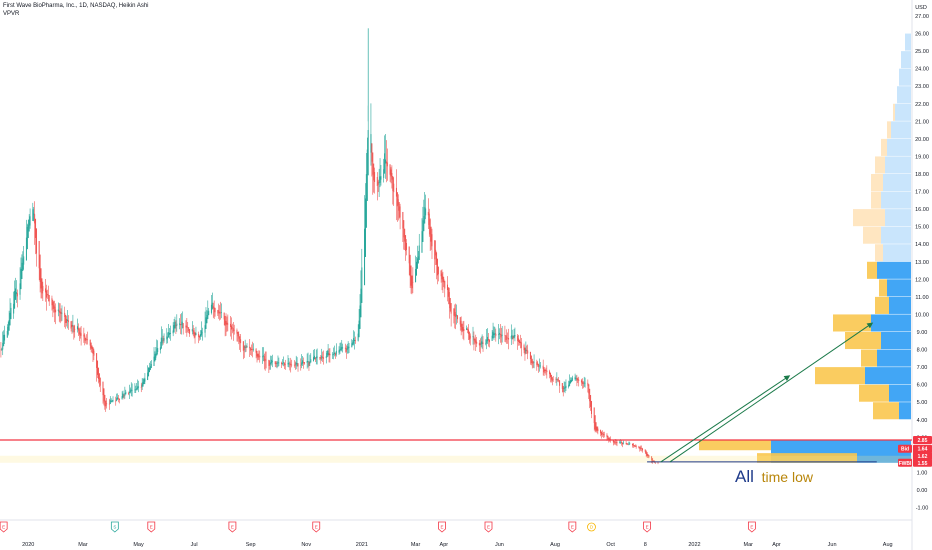 The height and width of the screenshot is (550, 932). Describe the element at coordinates (923, 464) in the screenshot. I see `price-tag-value: 1.55` at that location.